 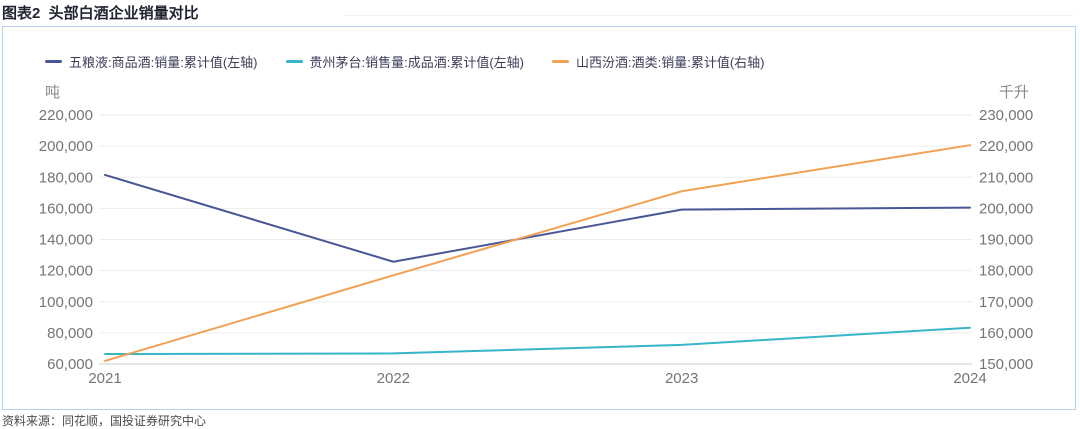 I want to click on svg-text: 190,000, so click(x=1006, y=240).